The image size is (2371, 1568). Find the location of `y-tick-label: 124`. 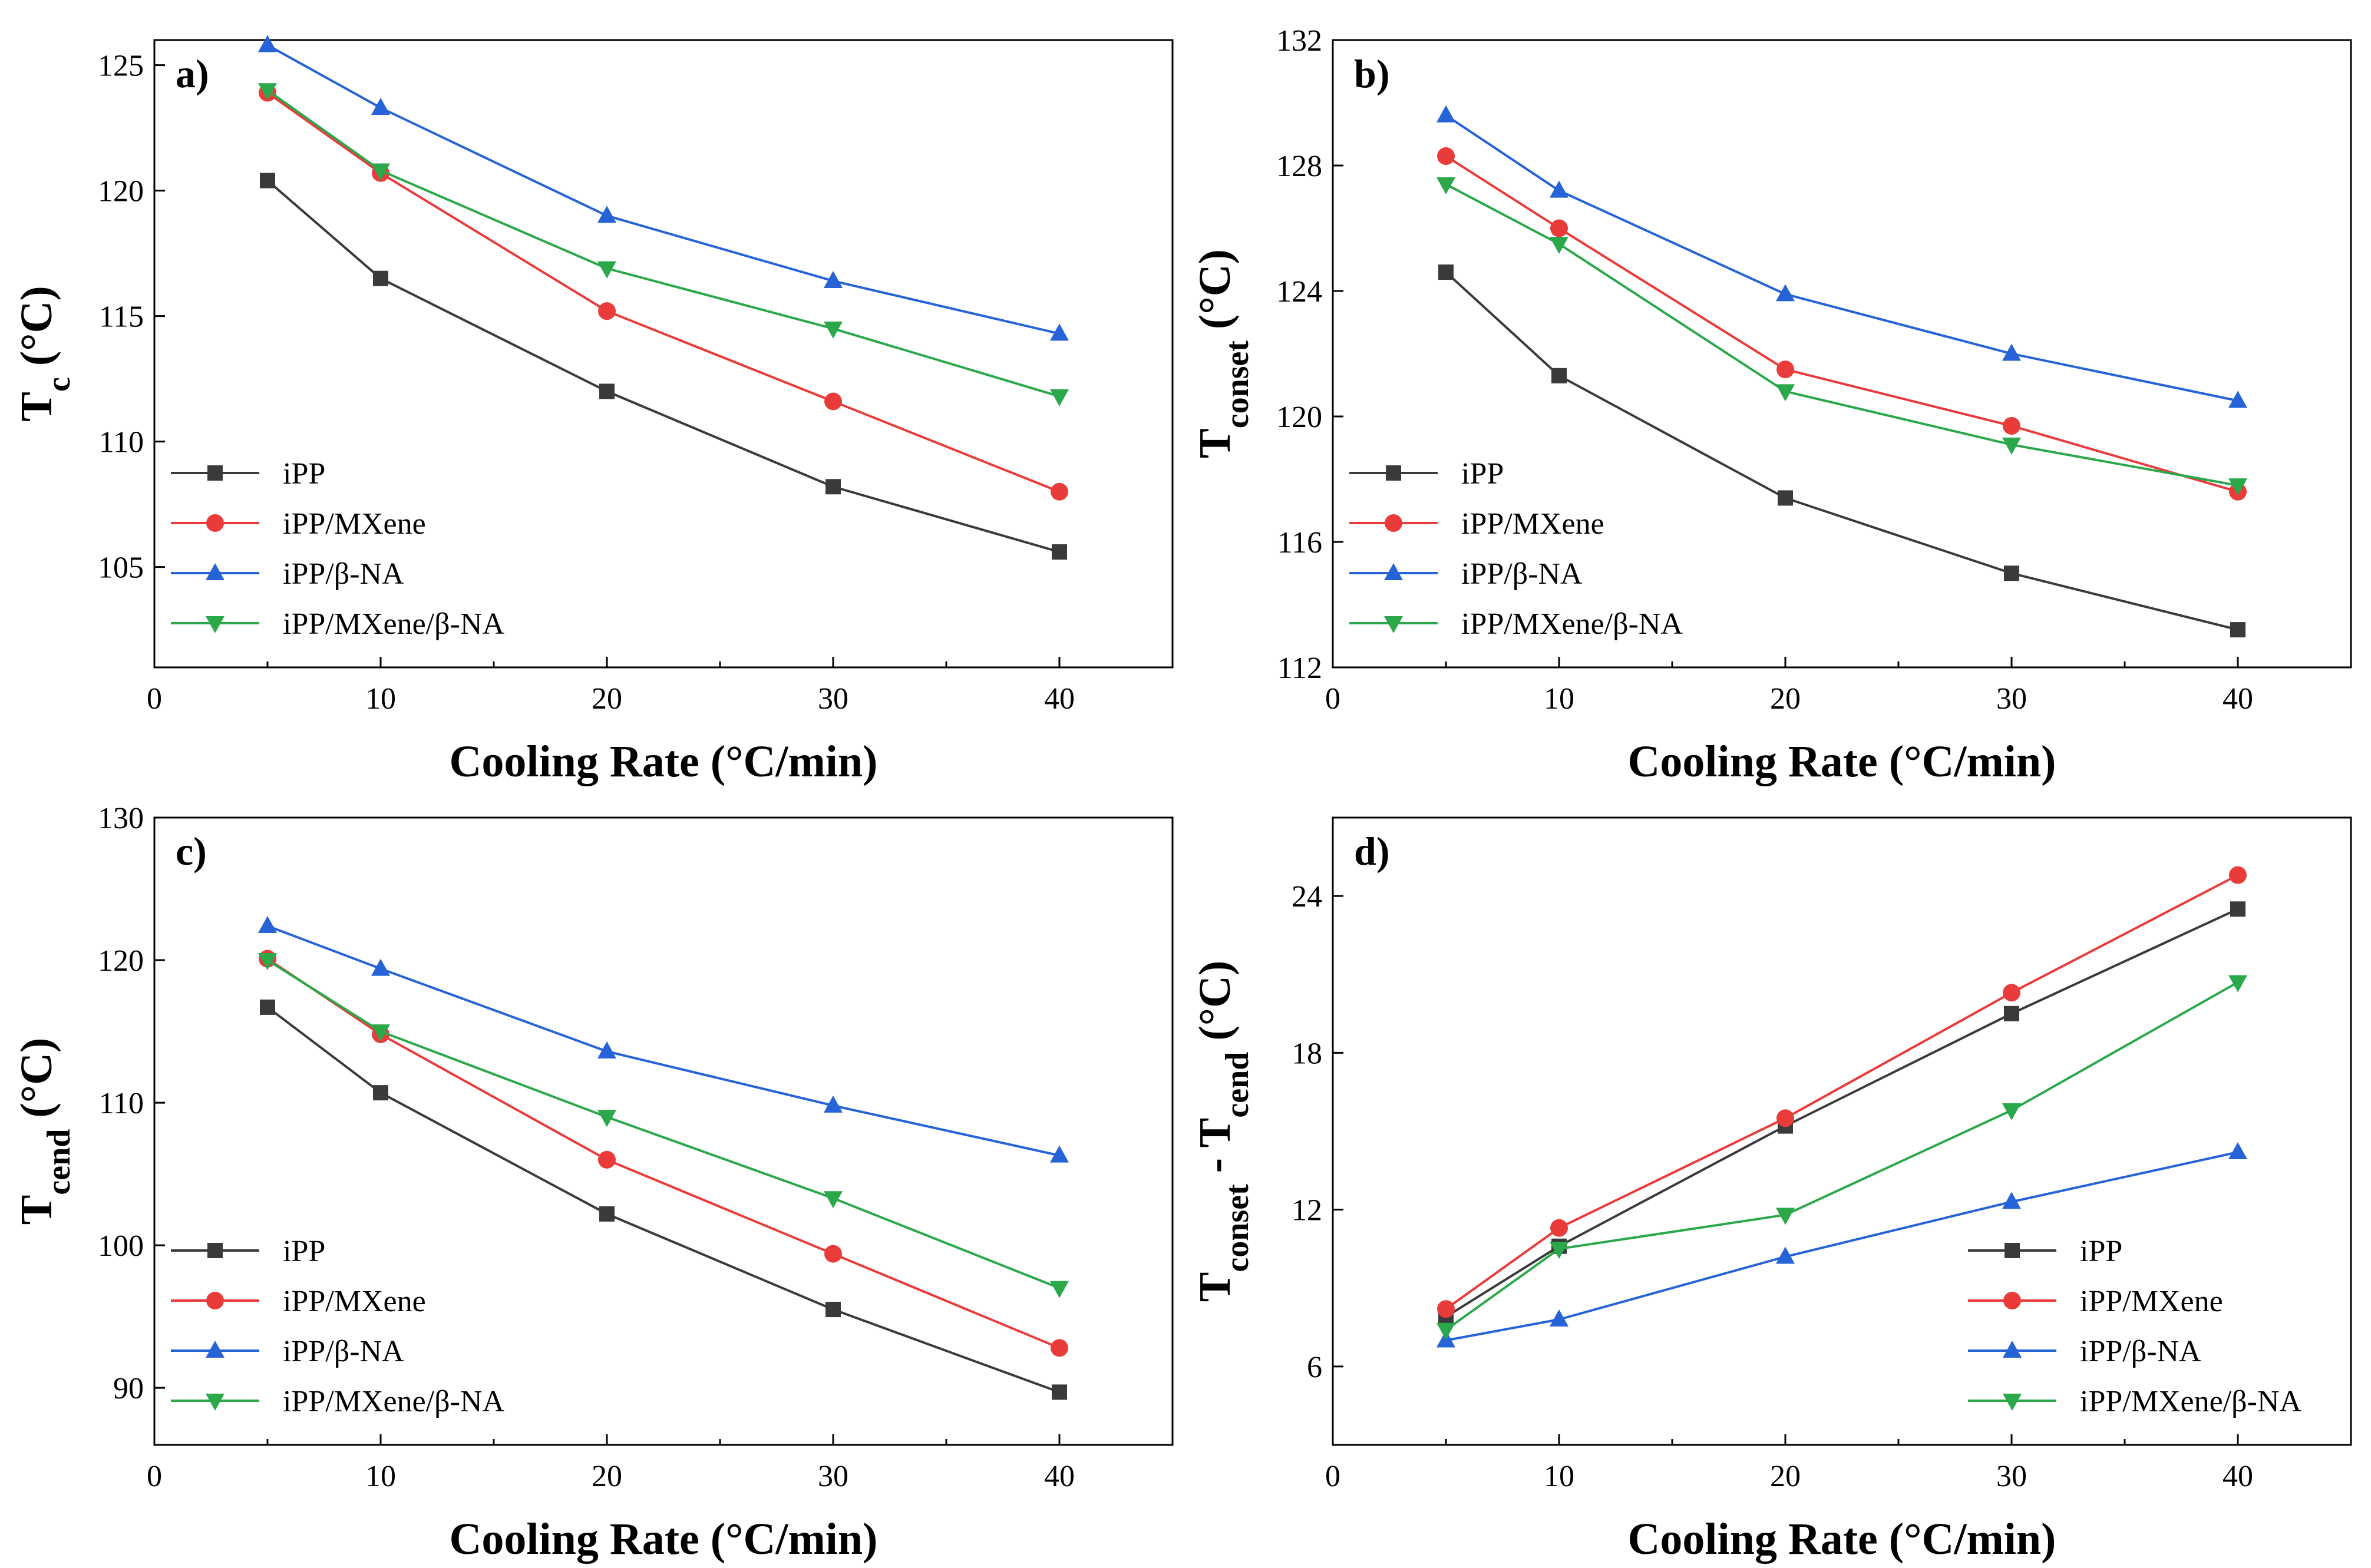

y-tick-label: 124 is located at coordinates (1299, 292).